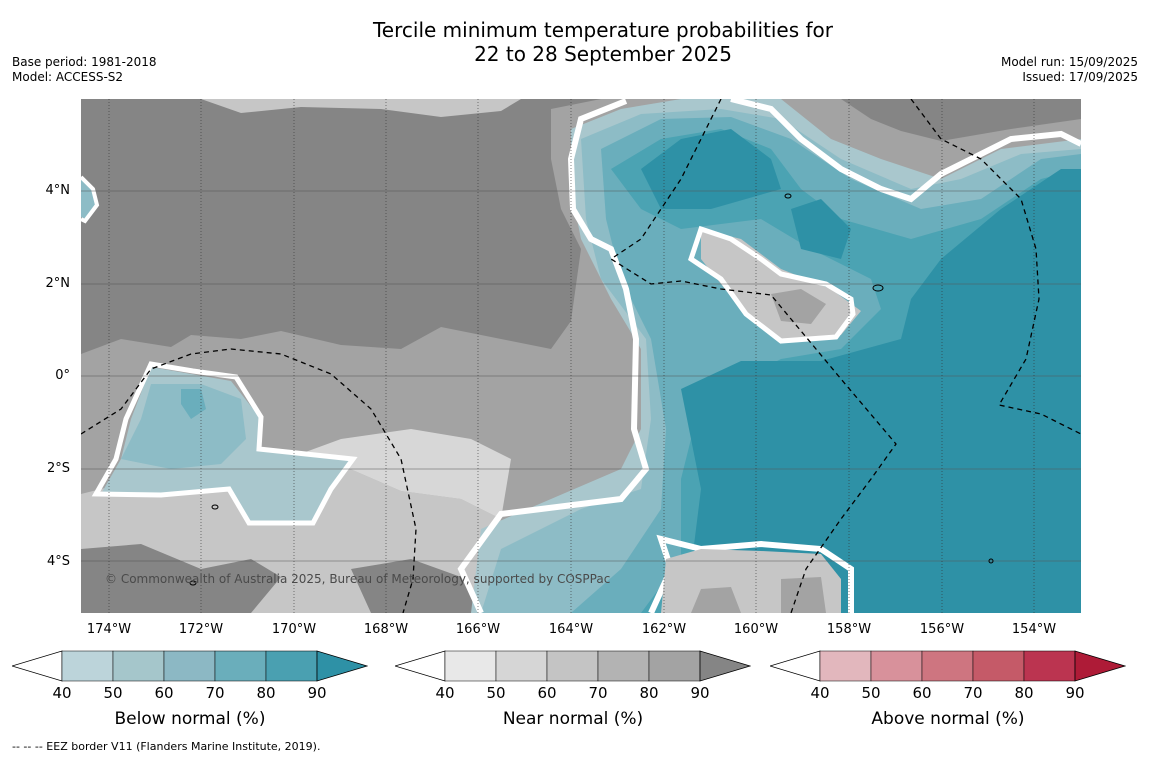 This screenshot has width=1150, height=758. What do you see at coordinates (1034, 629) in the screenshot?
I see `lon-label-154w: 154°W` at bounding box center [1034, 629].